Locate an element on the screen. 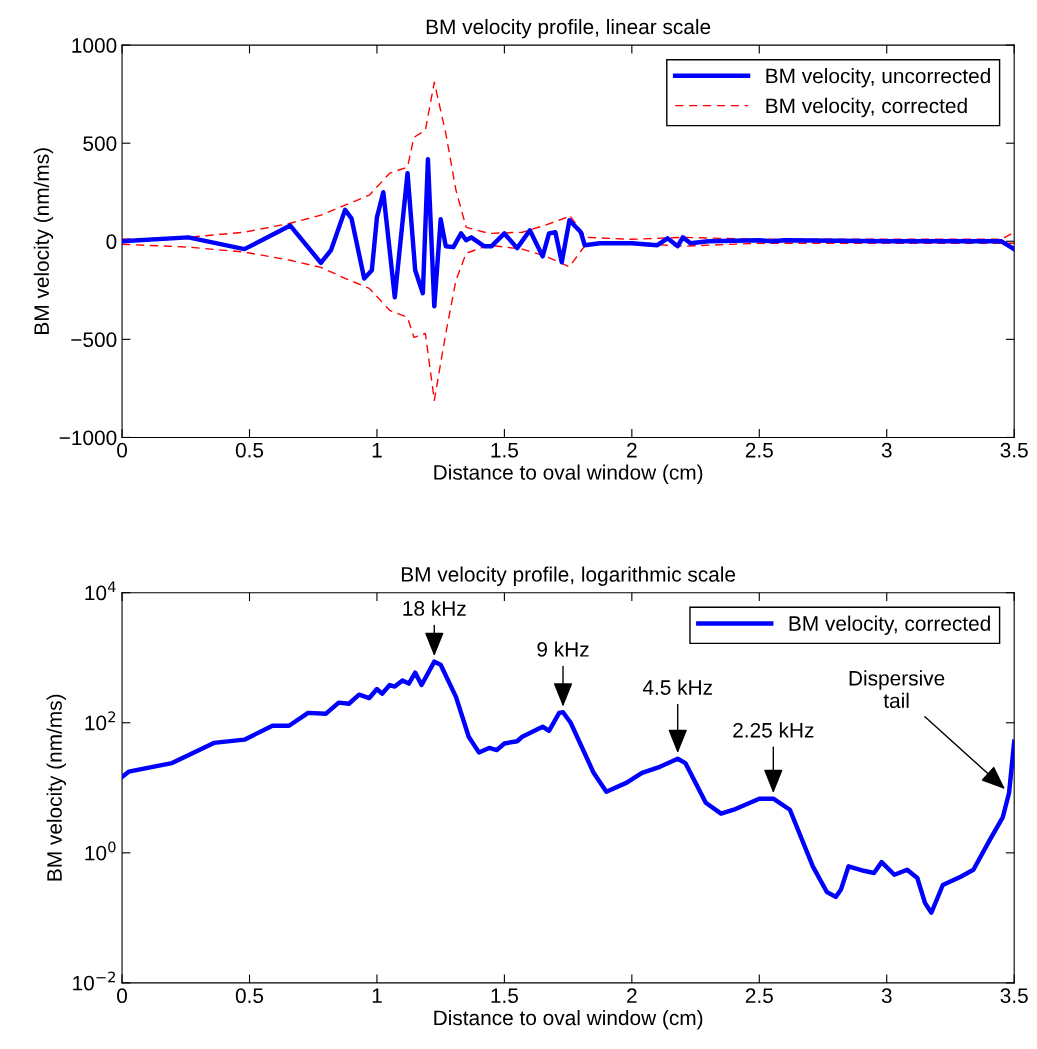  annotation: 18 kHz is located at coordinates (434, 608).